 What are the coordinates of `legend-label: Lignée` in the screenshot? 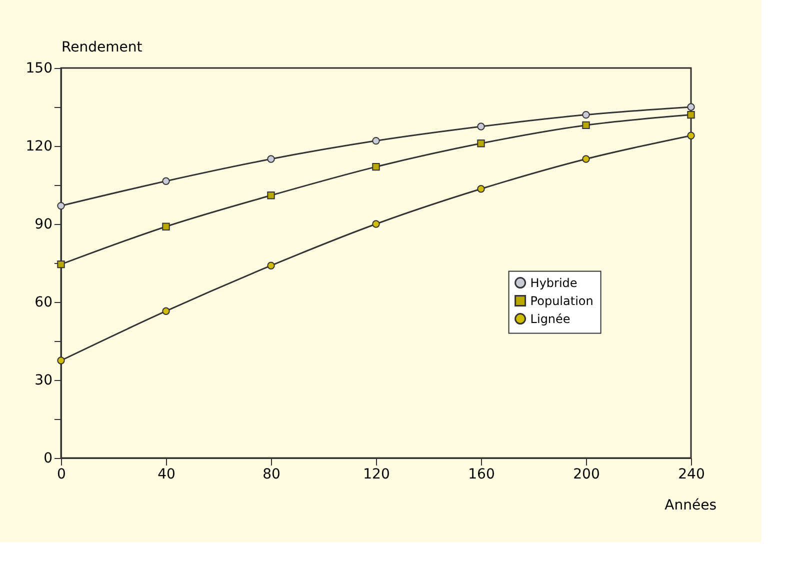 It's located at (550, 319).